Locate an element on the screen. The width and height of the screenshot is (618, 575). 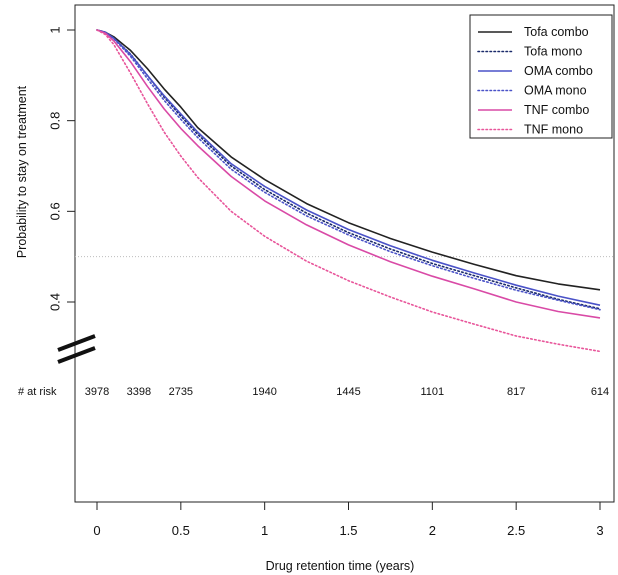
at-risk-count: 3398 is located at coordinates (139, 392).